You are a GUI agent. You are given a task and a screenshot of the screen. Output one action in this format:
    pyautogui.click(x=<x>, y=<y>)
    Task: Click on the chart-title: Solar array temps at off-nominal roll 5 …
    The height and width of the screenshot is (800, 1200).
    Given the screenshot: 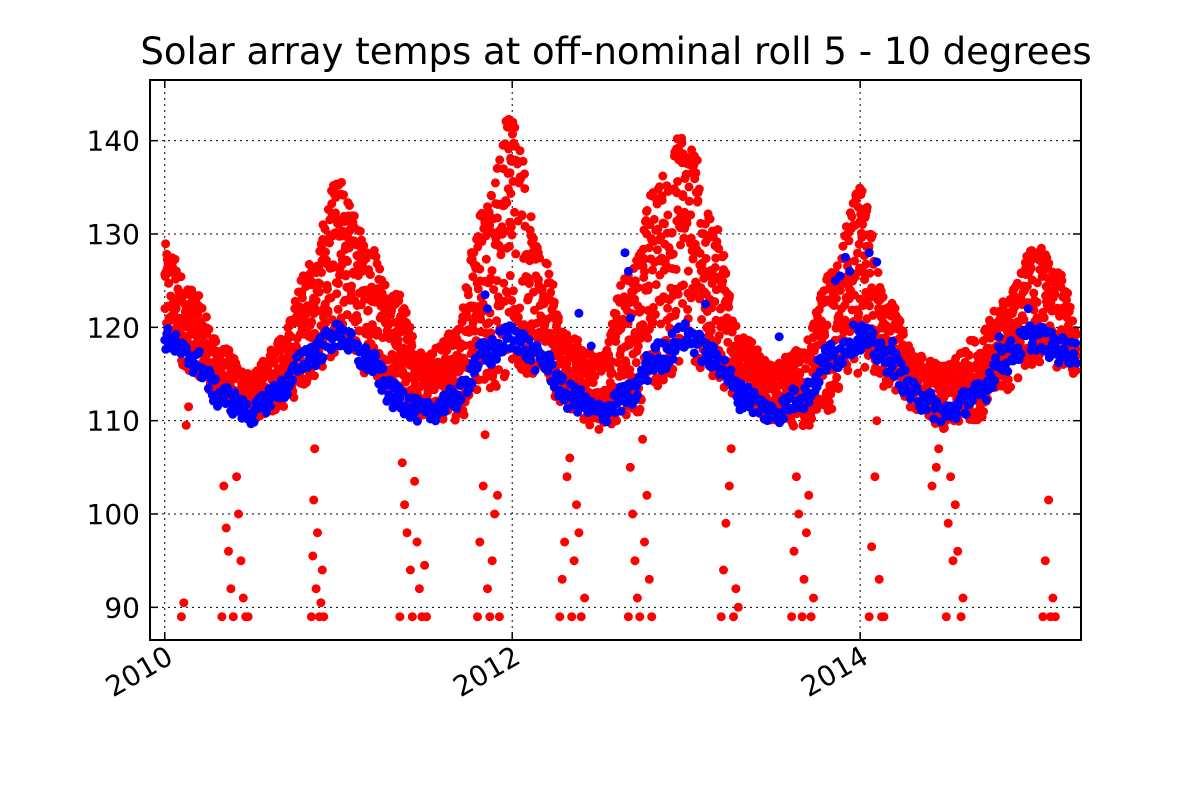 What is the action you would take?
    pyautogui.click(x=615, y=51)
    